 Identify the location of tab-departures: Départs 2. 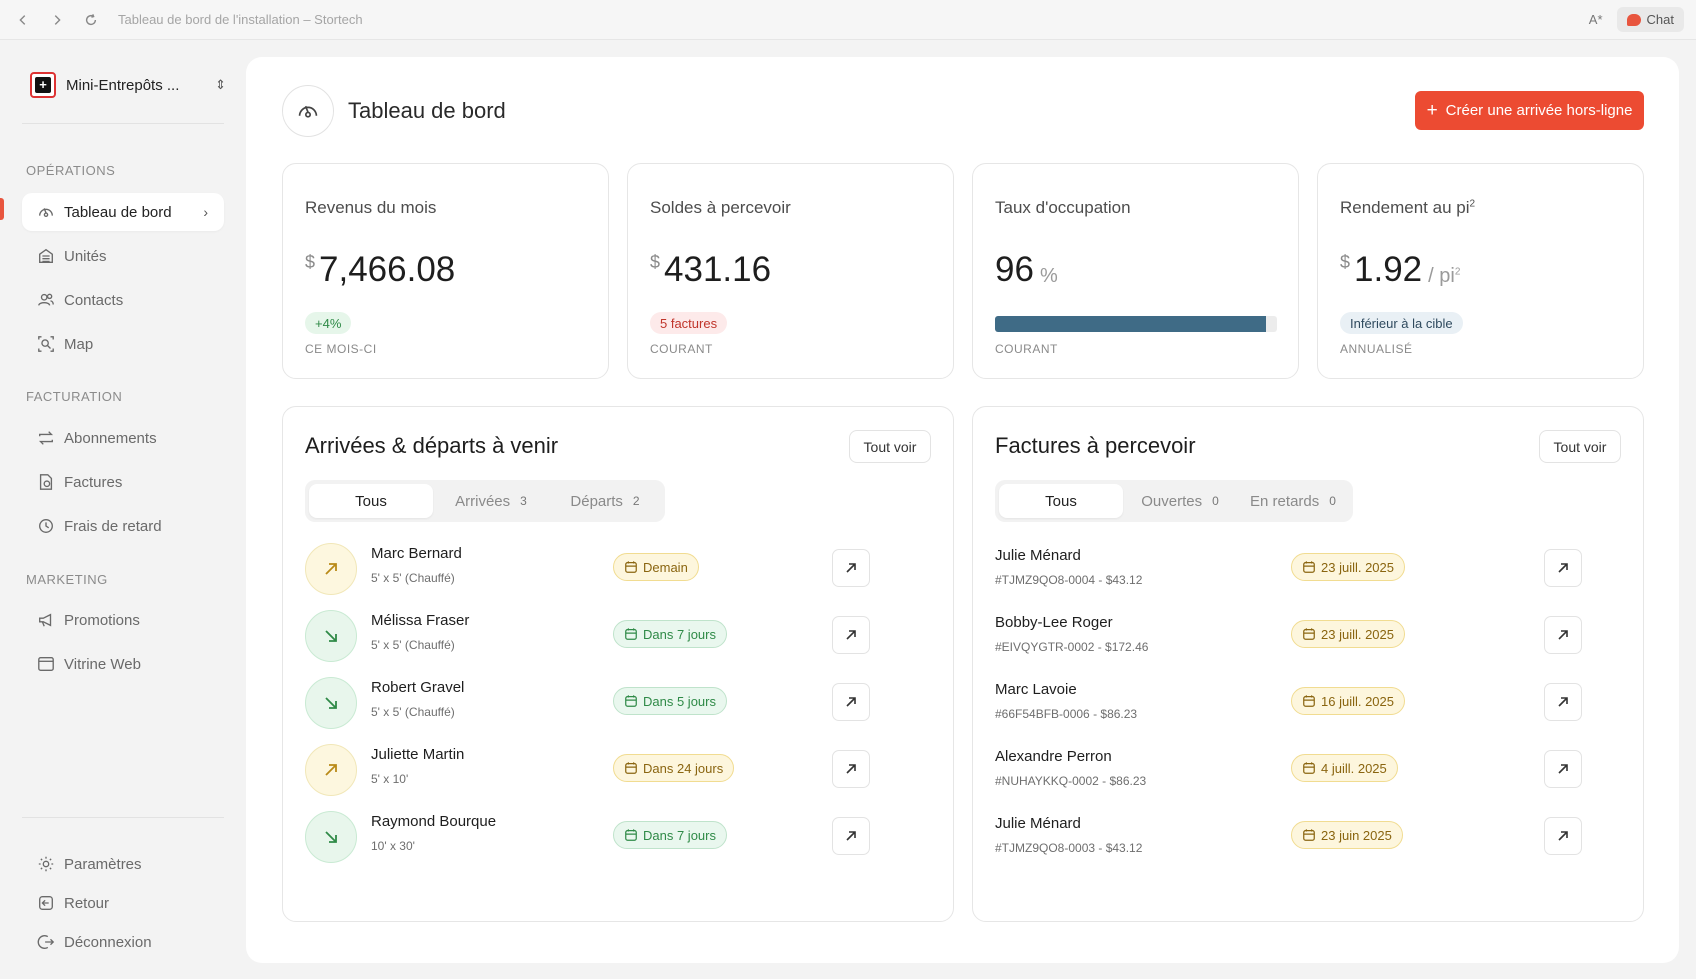
(605, 501).